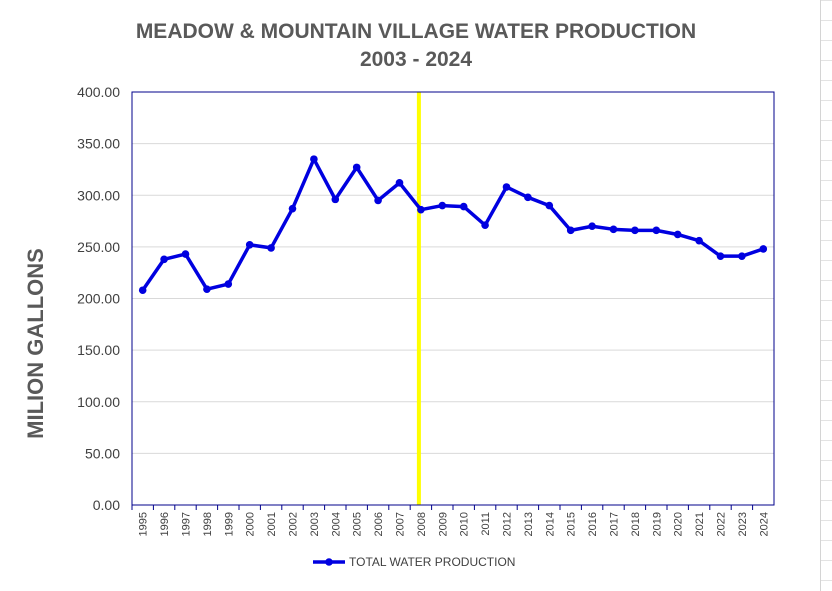 This screenshot has width=832, height=591. What do you see at coordinates (700, 524) in the screenshot?
I see `x-tick-label: 2021` at bounding box center [700, 524].